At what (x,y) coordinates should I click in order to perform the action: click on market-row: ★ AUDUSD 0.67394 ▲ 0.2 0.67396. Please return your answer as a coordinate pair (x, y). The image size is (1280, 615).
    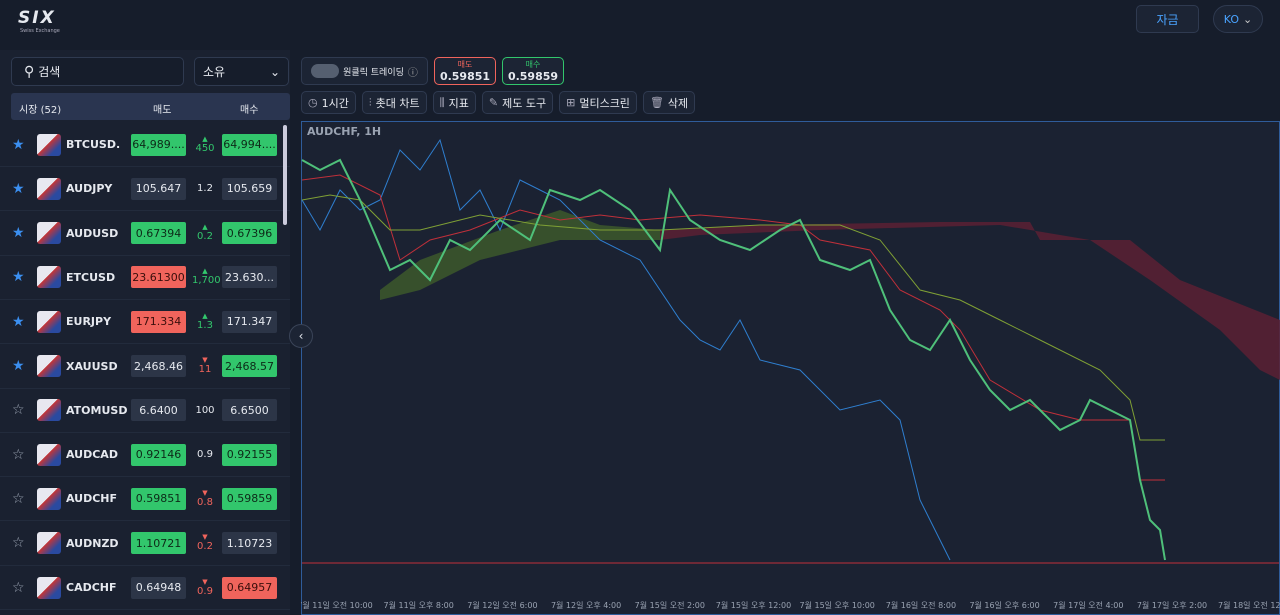
    Looking at the image, I should click on (145, 234).